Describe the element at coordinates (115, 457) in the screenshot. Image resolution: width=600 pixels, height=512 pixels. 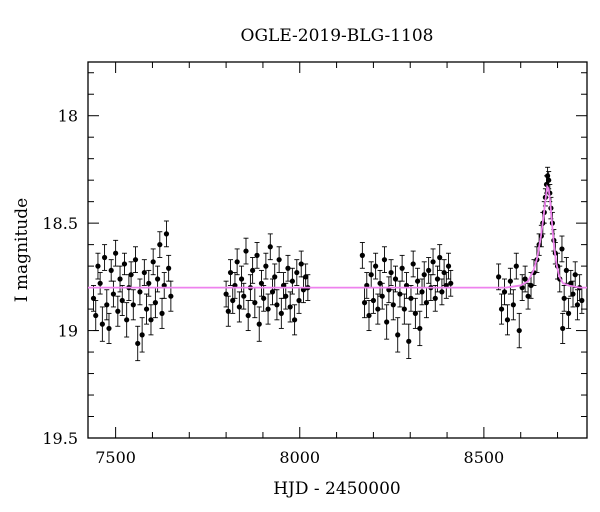
I see `x-tick-label: 7500` at that location.